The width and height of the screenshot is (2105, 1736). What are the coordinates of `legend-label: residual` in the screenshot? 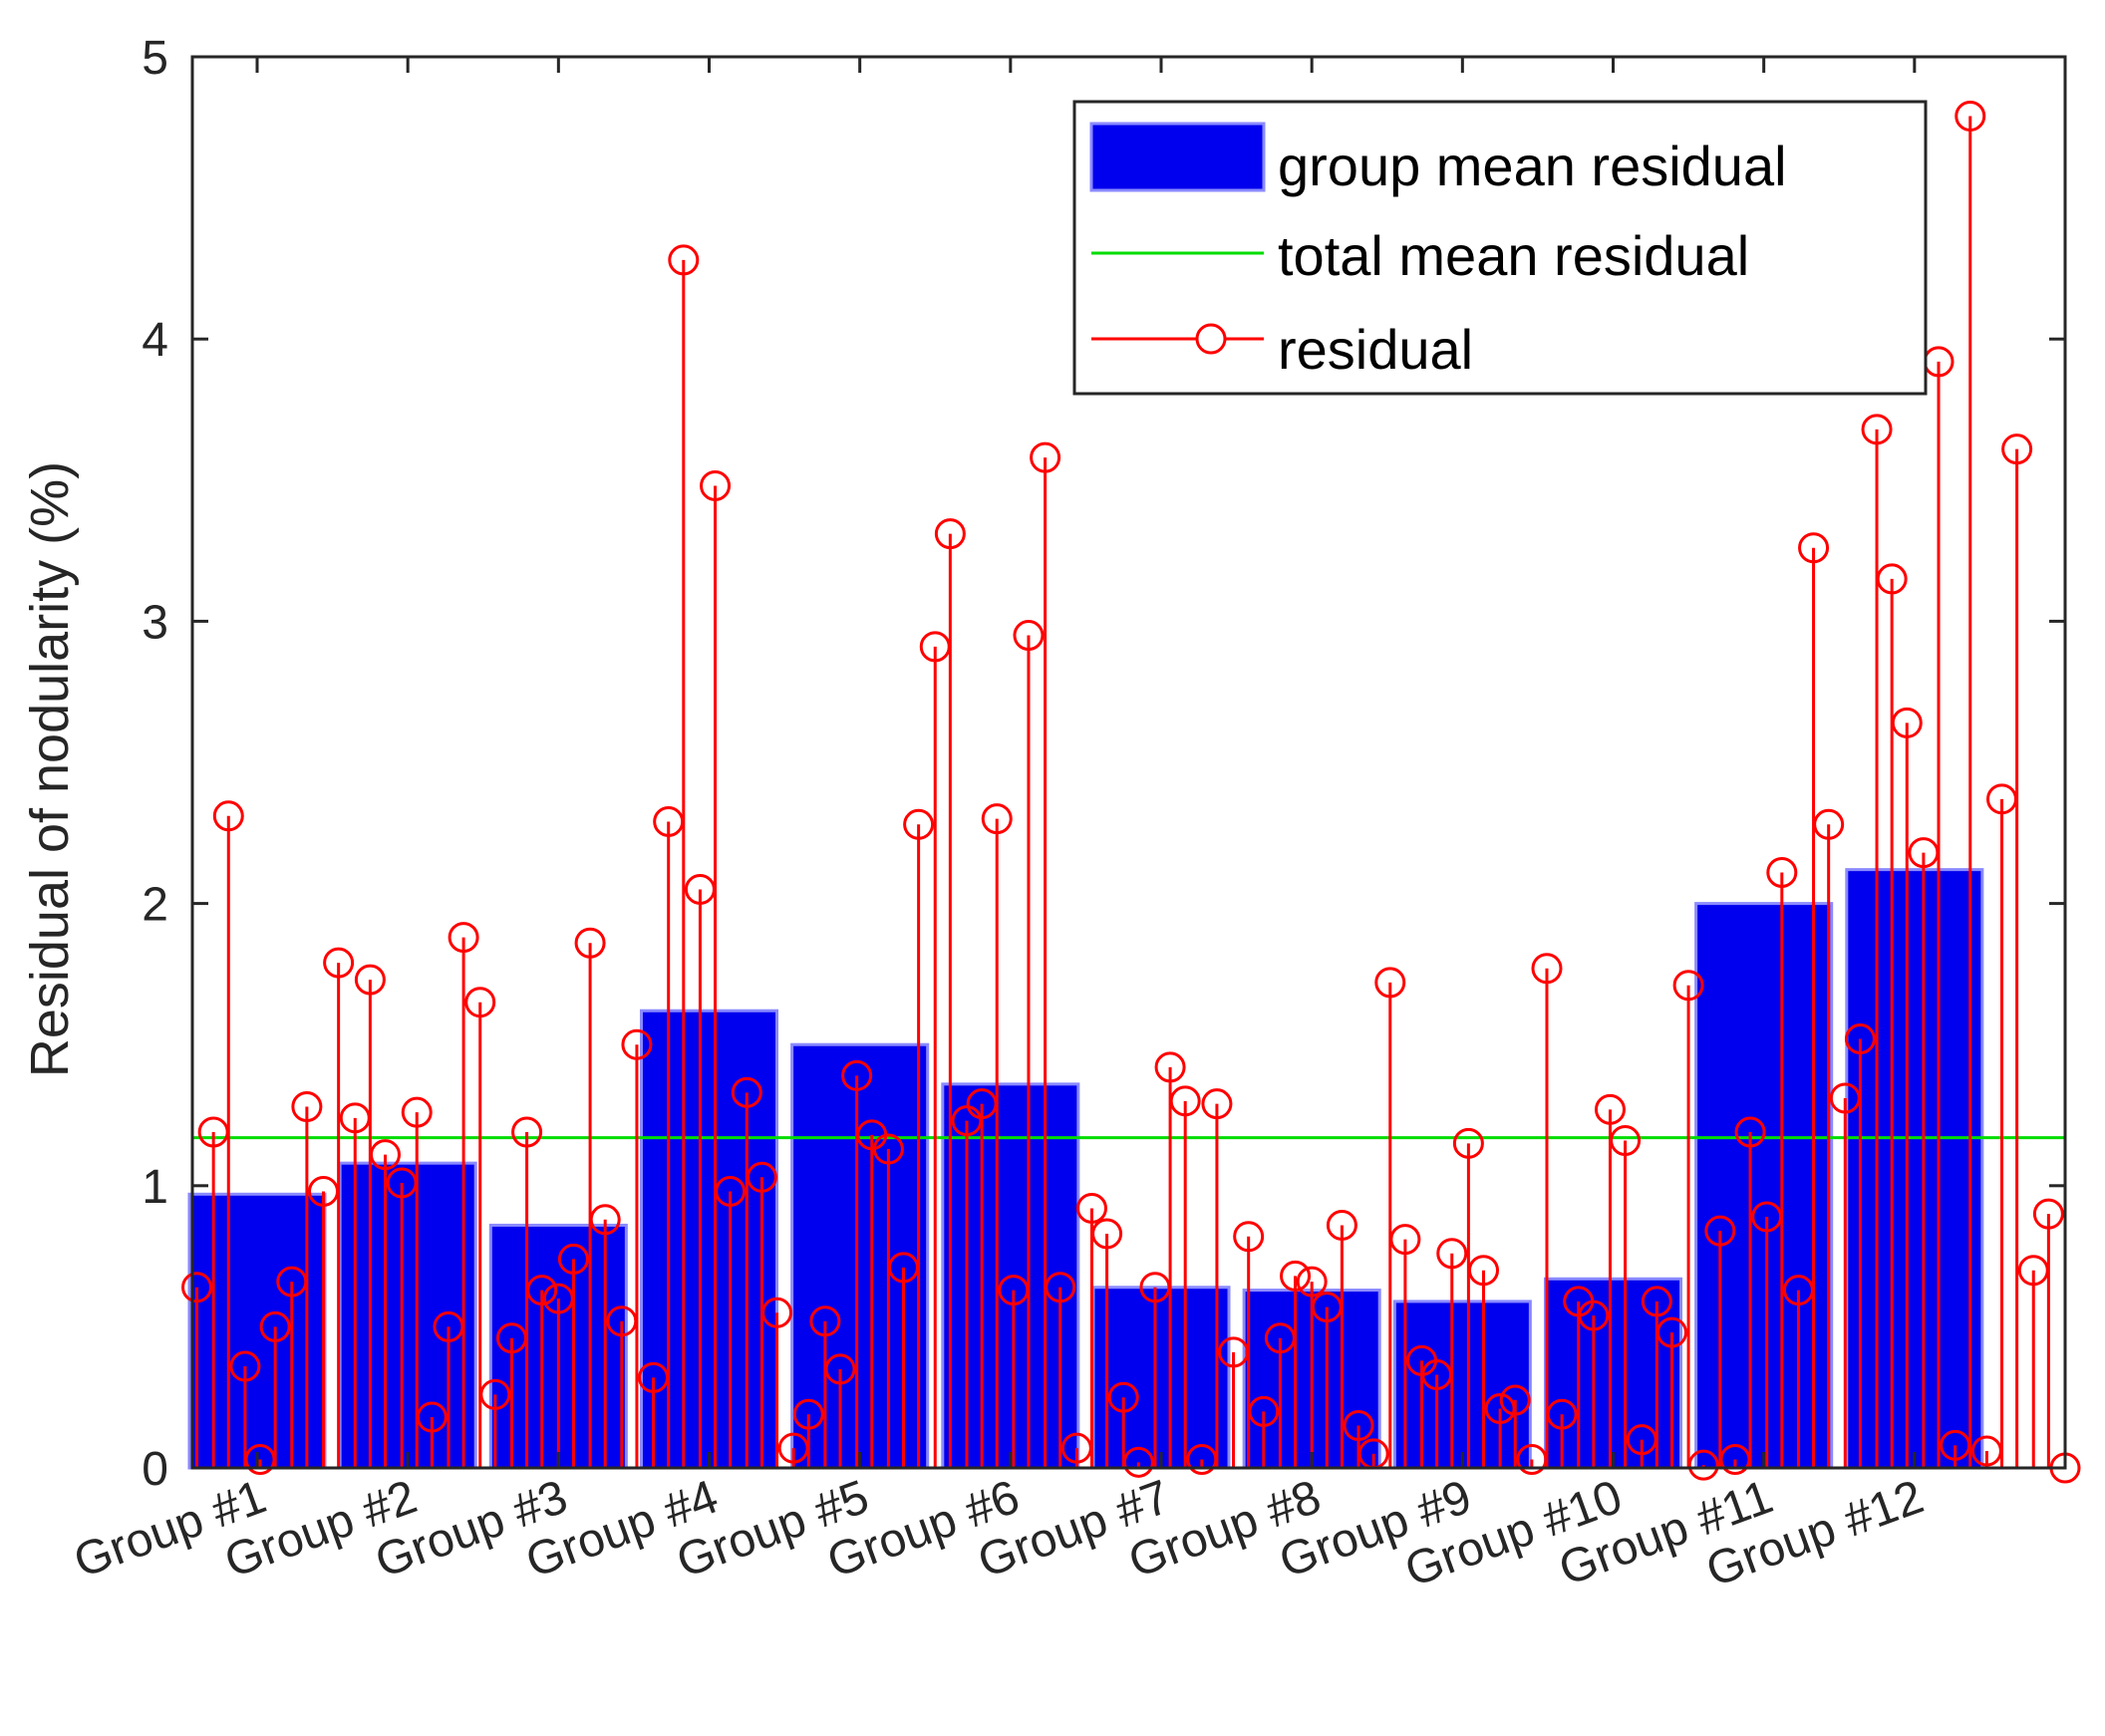 It's located at (1375, 349).